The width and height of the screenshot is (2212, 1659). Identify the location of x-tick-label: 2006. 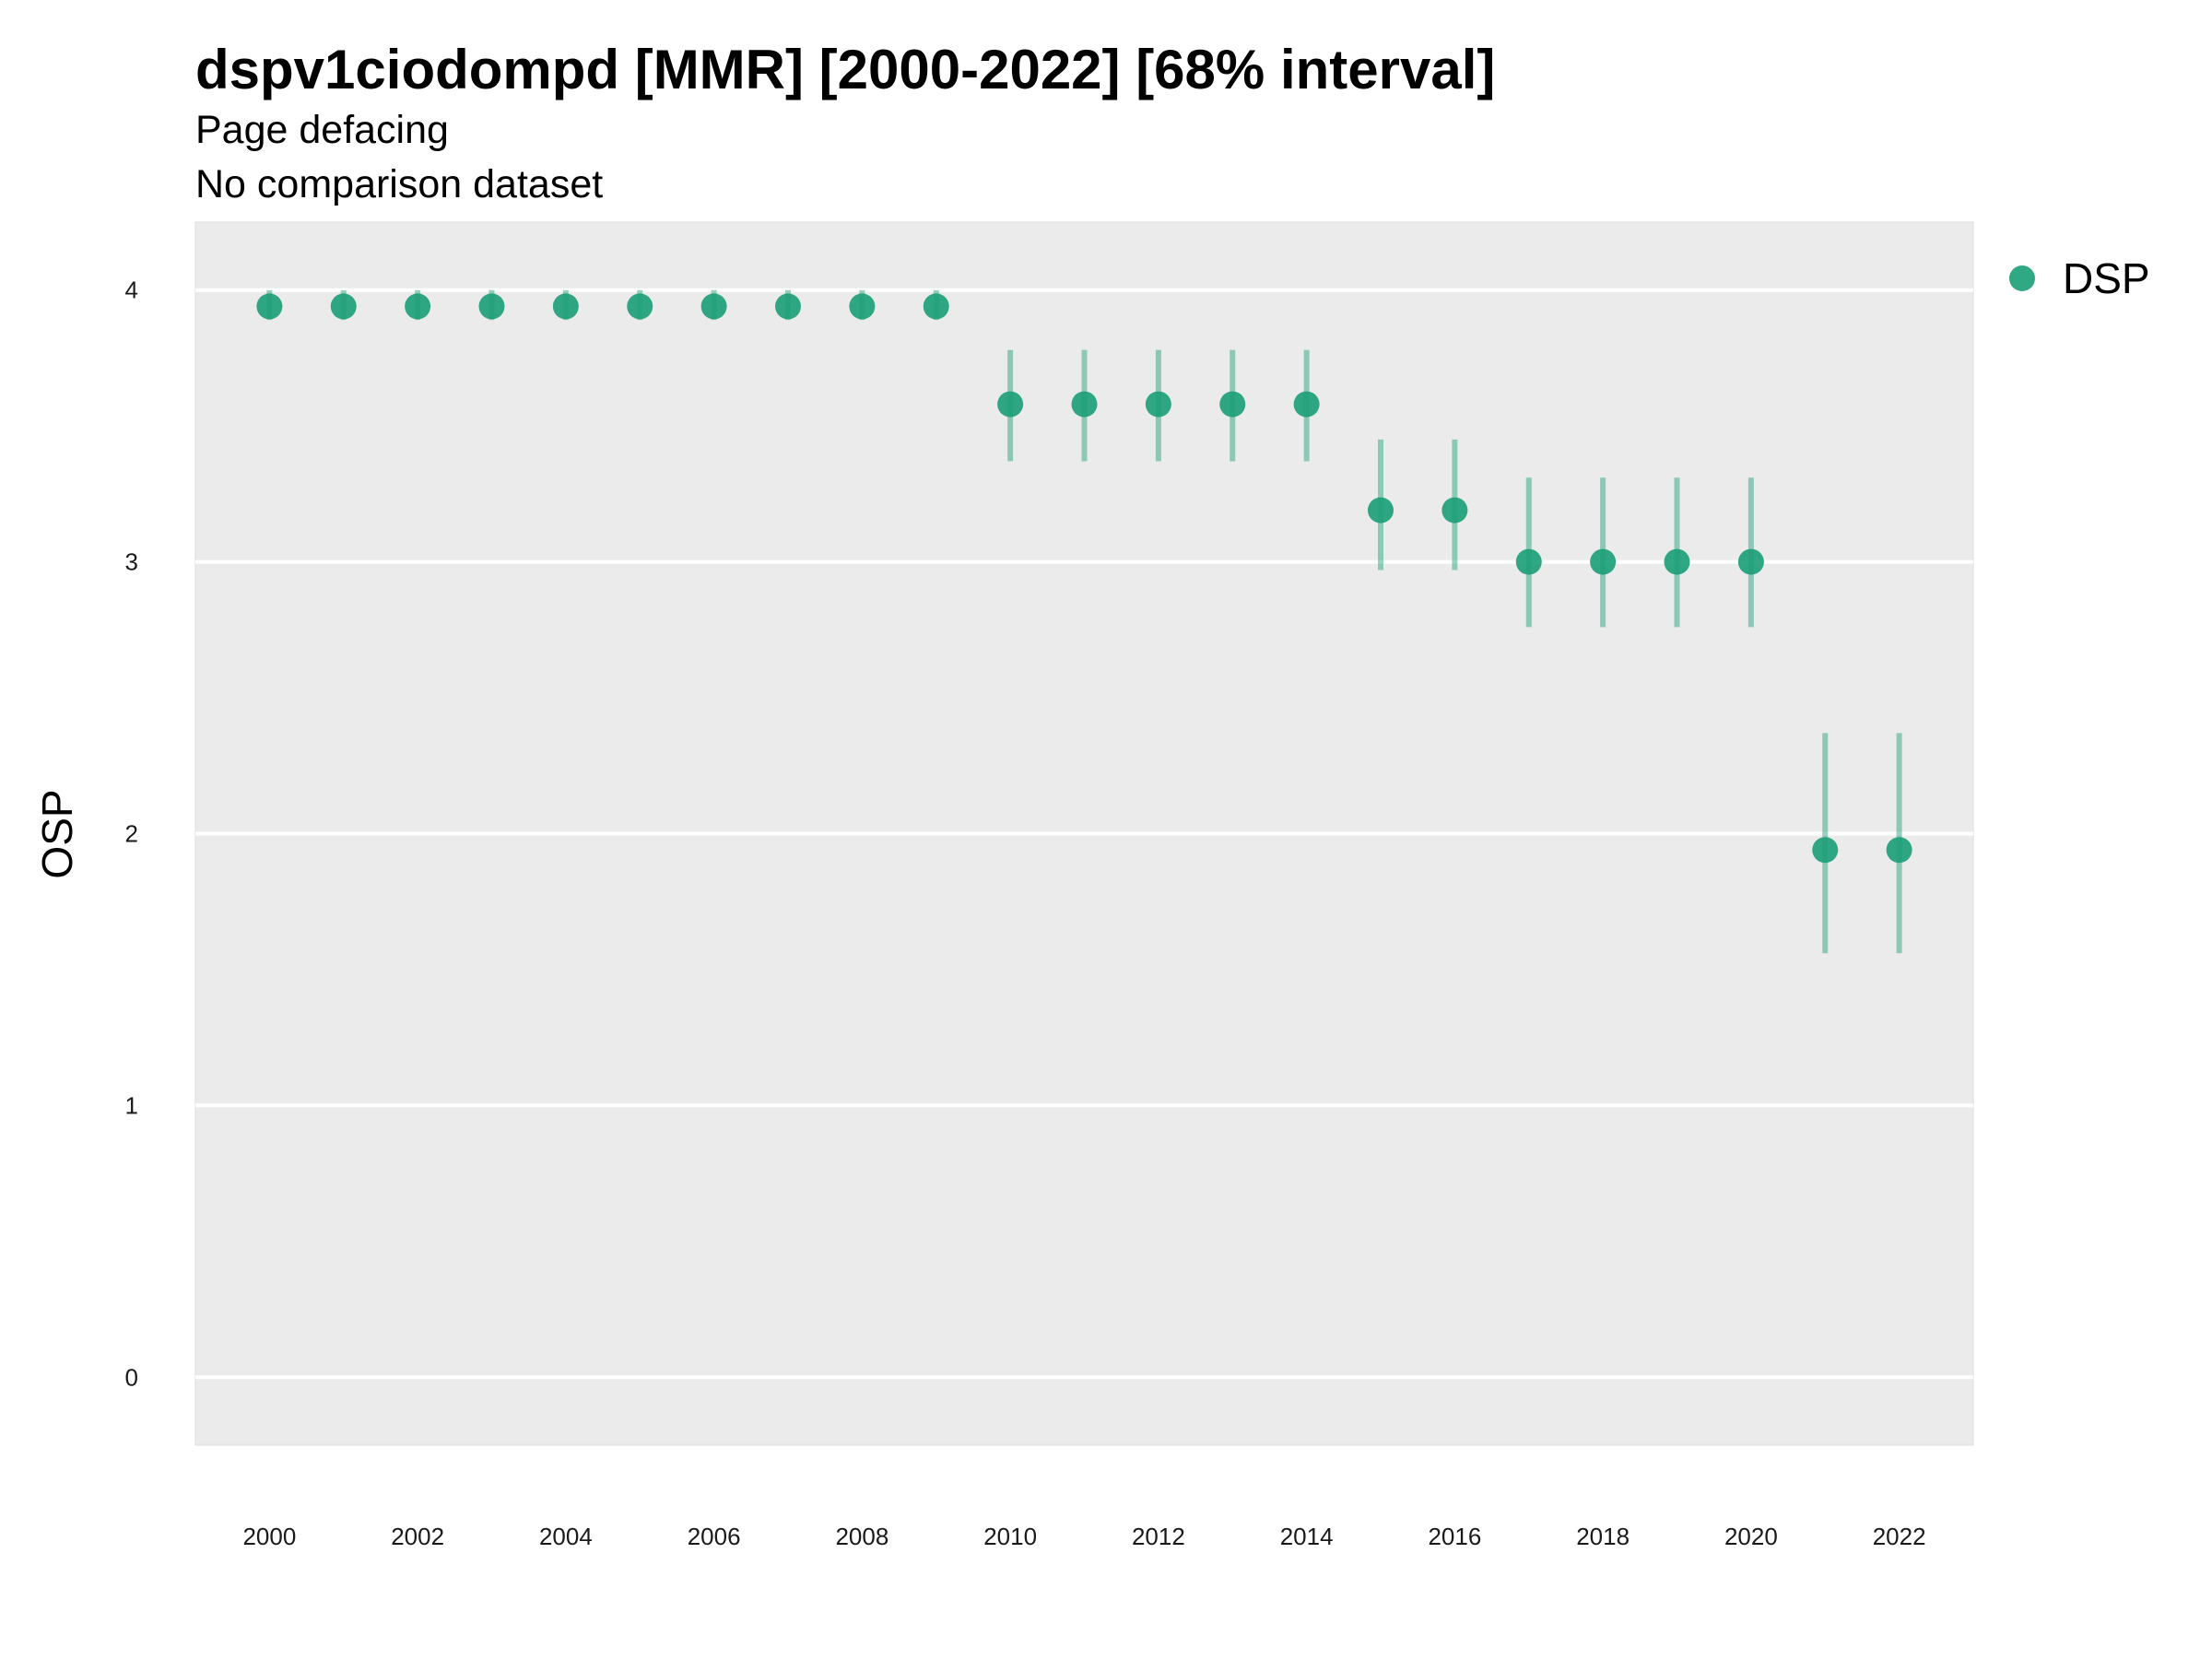
(714, 1536).